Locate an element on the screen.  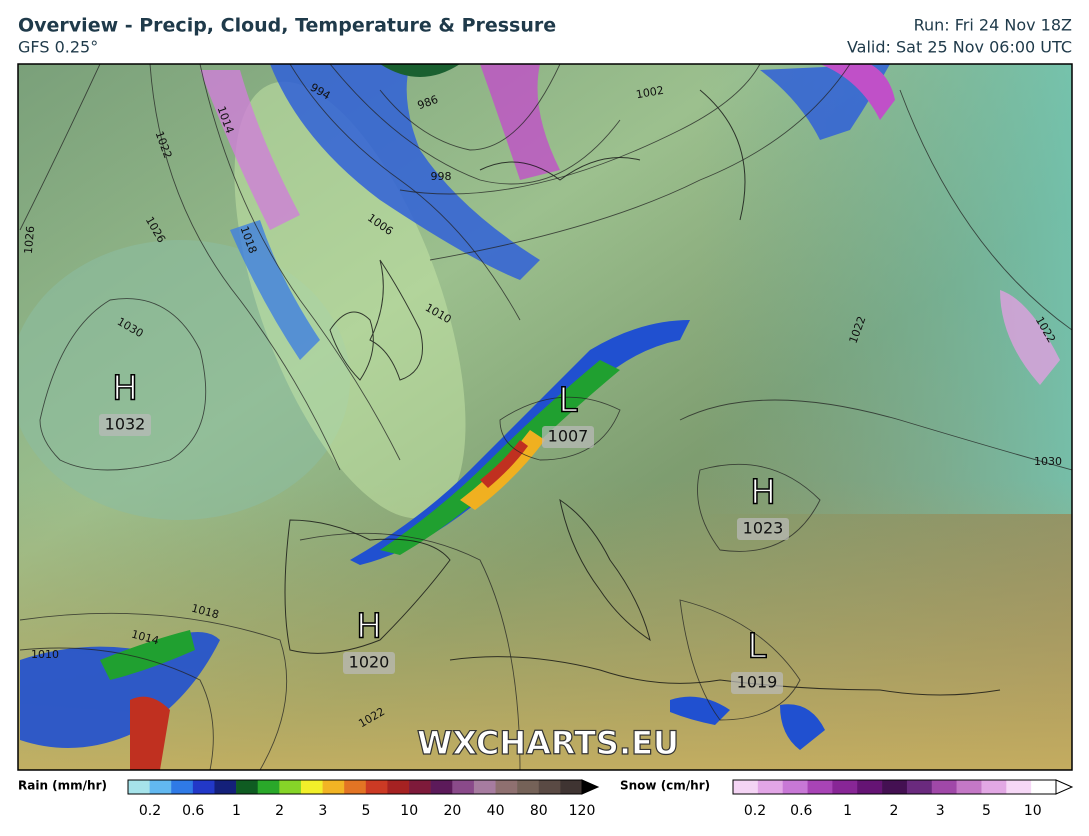
pressure-value: 1007 is located at coordinates (568, 436).